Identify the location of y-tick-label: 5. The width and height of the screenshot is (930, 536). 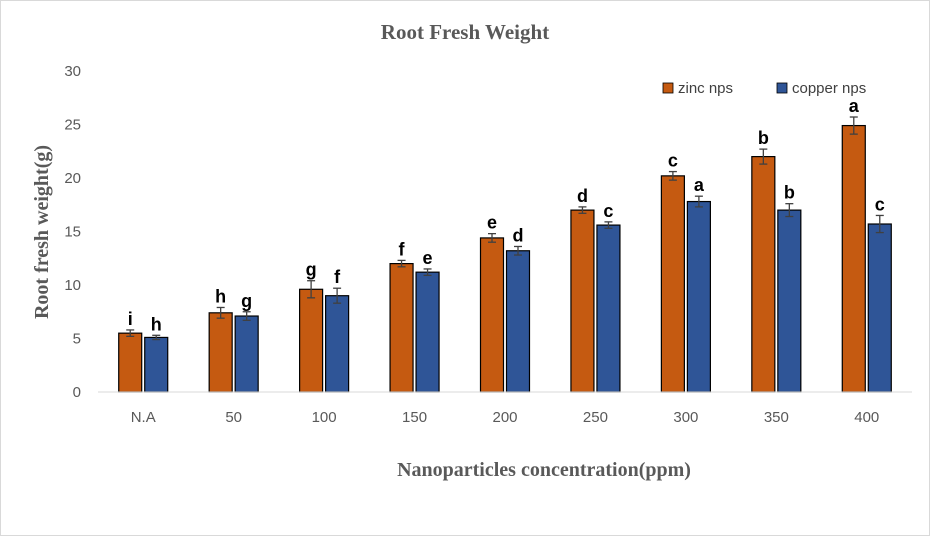
(77, 339).